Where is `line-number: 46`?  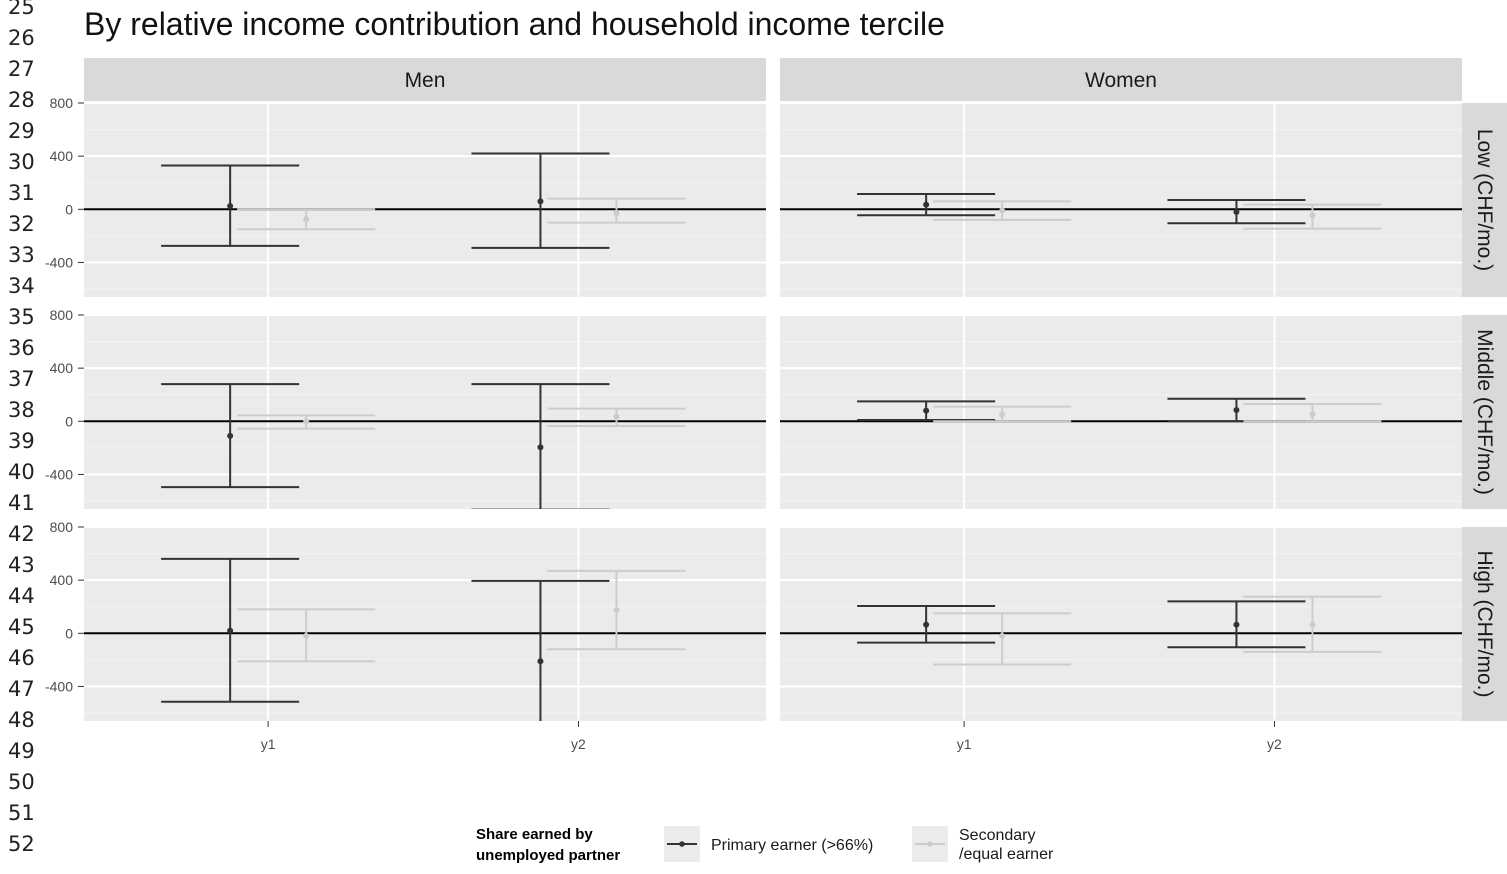
line-number: 46 is located at coordinates (21, 658).